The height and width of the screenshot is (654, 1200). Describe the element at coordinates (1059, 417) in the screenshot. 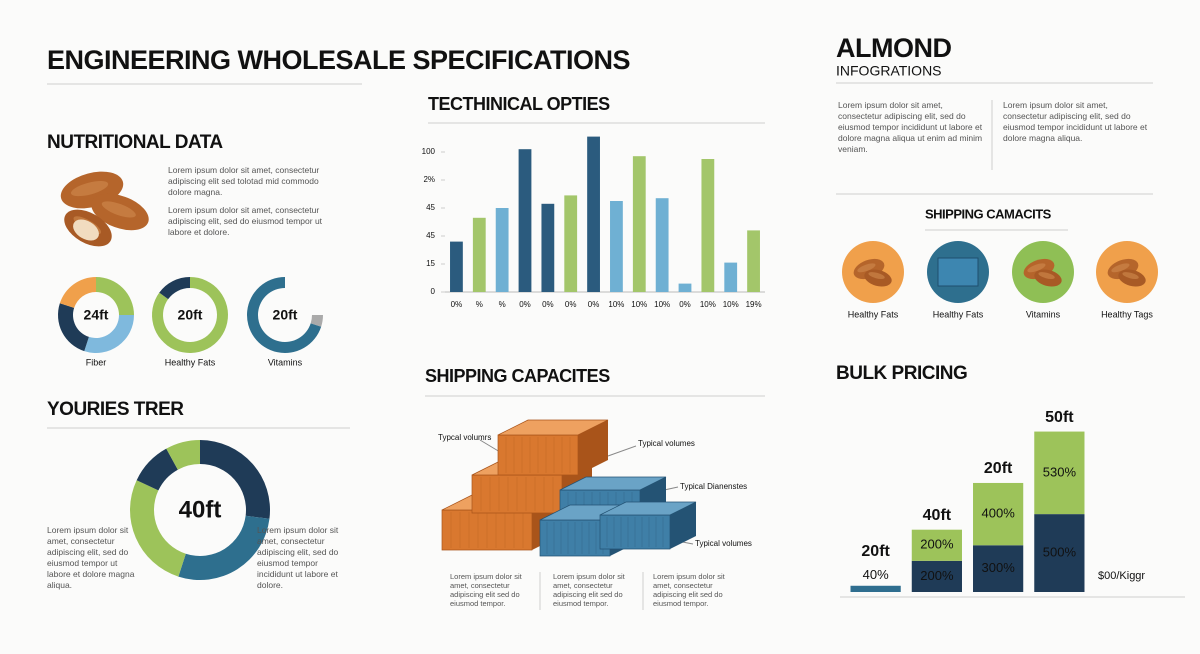

I see `category-label: 50ft` at that location.